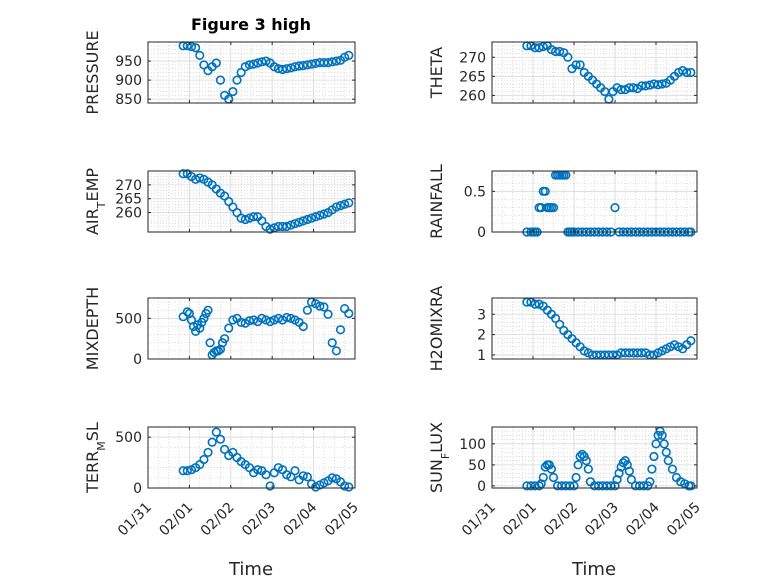 This screenshot has height=583, width=778. I want to click on y-tick-label: 0.5, so click(475, 192).